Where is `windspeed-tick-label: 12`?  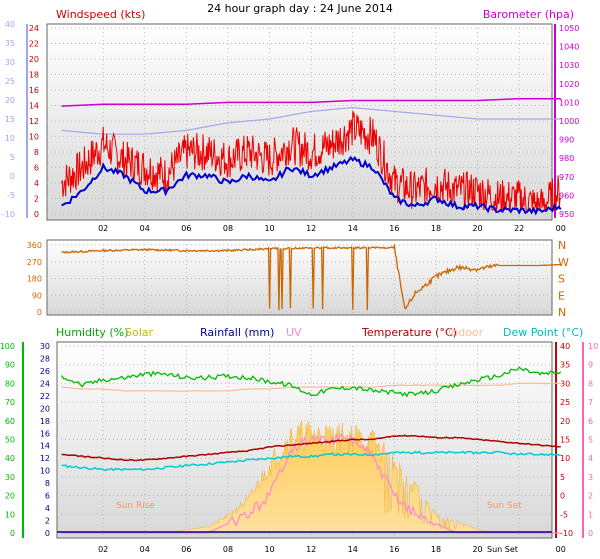 windspeed-tick-label: 12 is located at coordinates (34, 121).